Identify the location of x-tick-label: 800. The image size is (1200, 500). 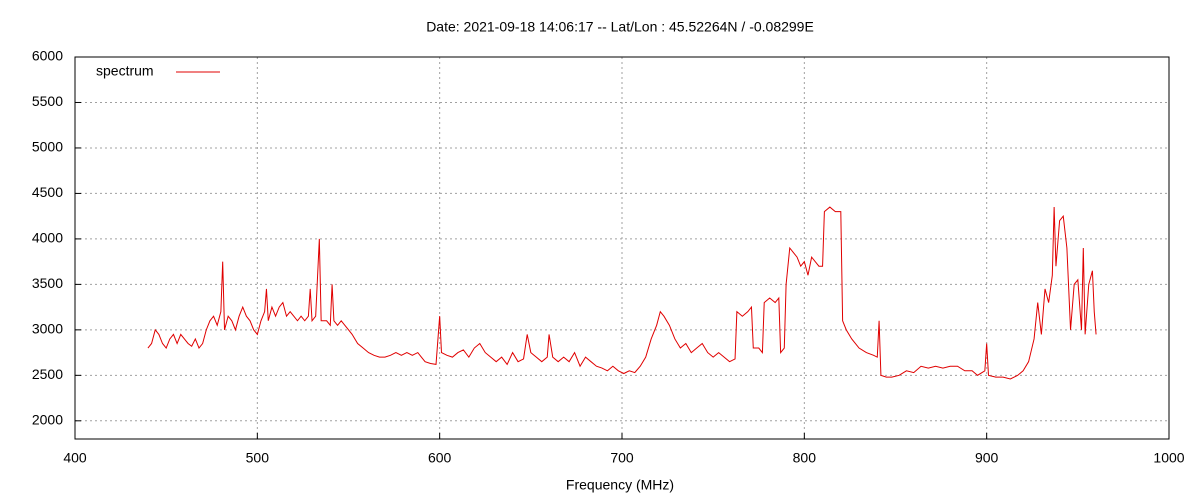
(805, 458).